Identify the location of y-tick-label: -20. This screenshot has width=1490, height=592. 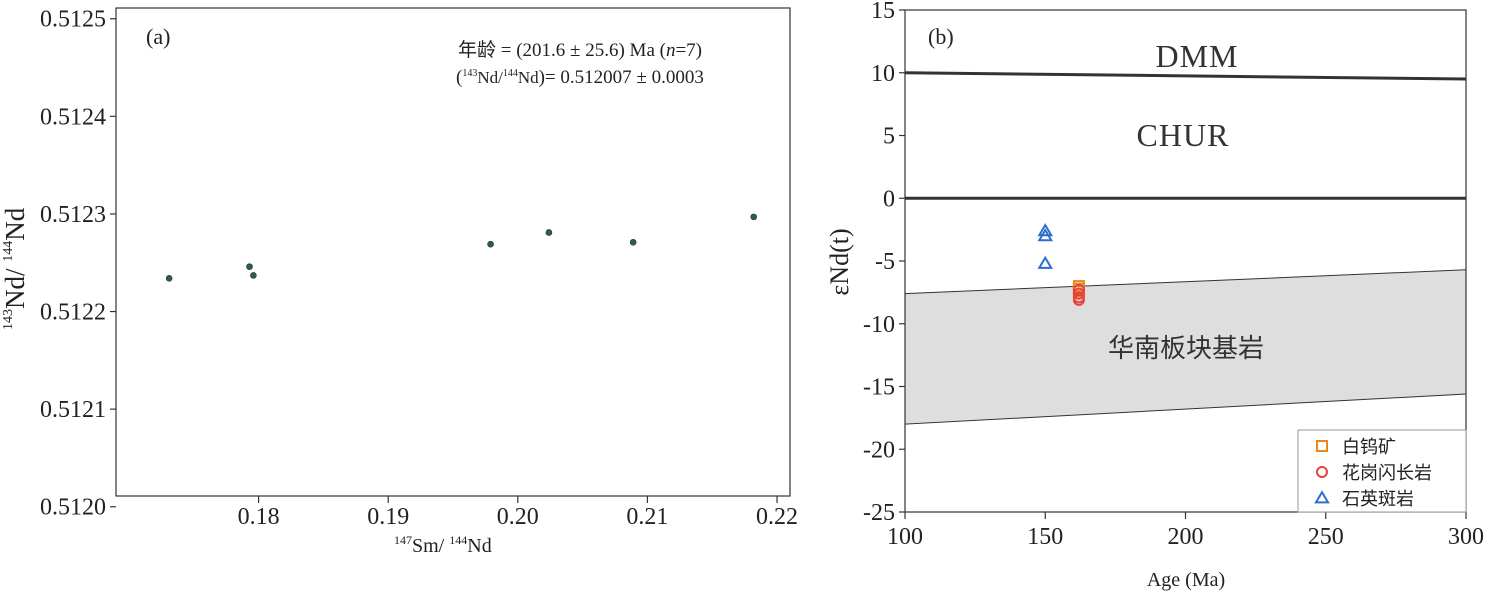
(879, 450).